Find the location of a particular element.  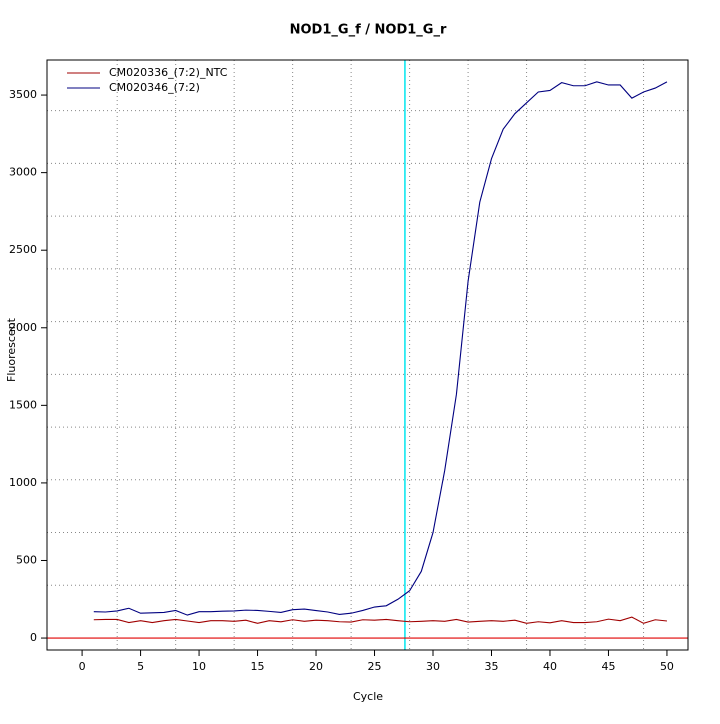

series-line is located at coordinates (380, 620).